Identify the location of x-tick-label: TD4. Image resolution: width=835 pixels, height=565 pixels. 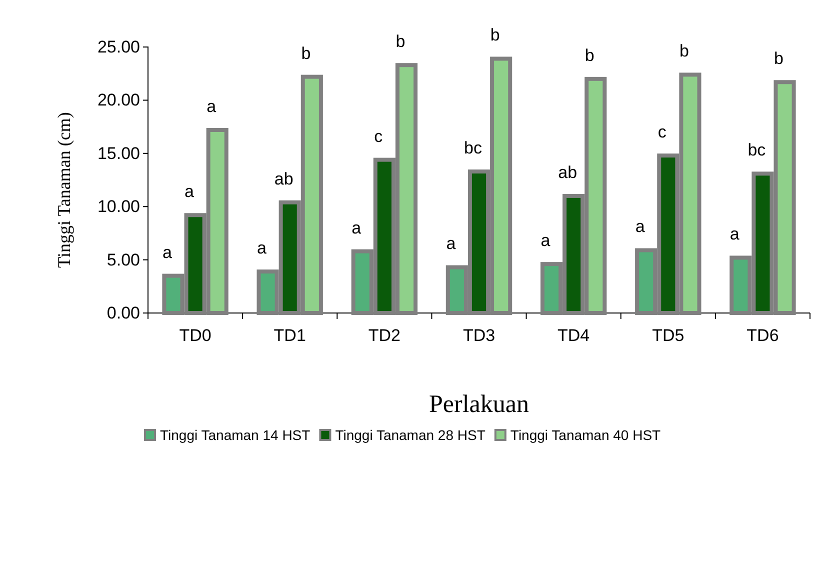
(574, 336).